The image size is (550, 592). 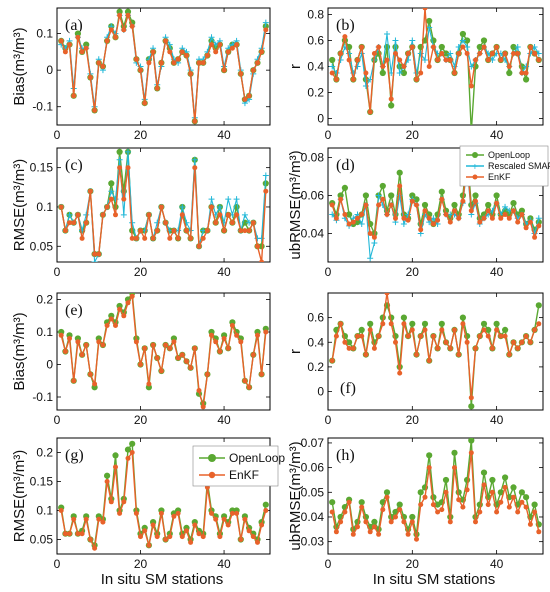 What do you see at coordinates (345, 455) in the screenshot?
I see `panel-label: (h)` at bounding box center [345, 455].